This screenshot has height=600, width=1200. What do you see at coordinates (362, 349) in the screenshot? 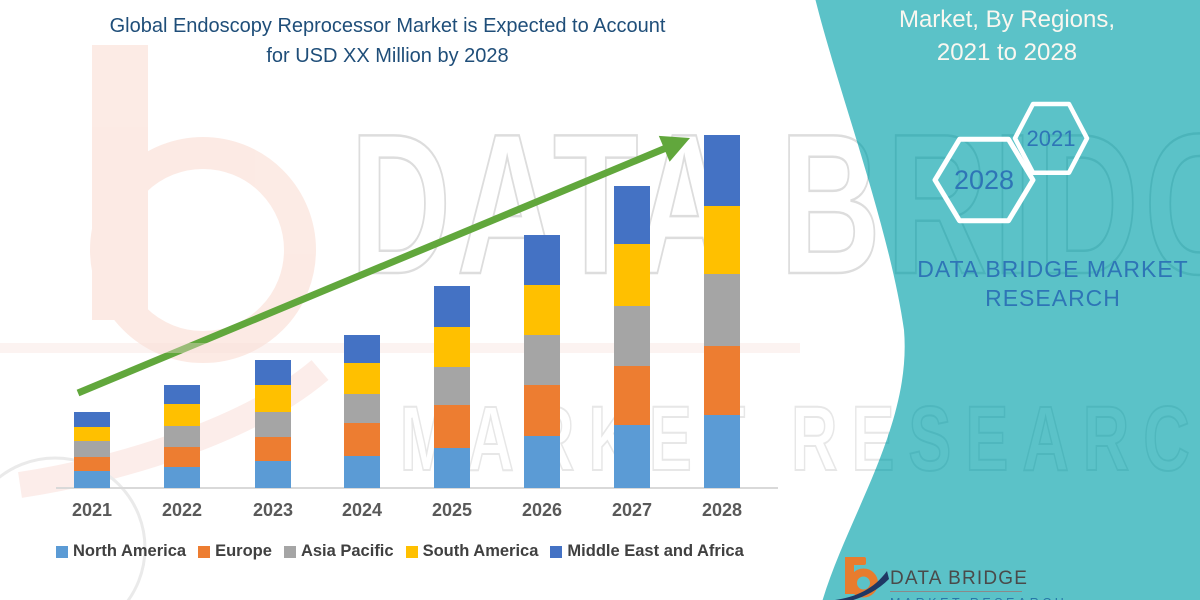
I see `bar-segment-middle-east-and-africa-2024` at bounding box center [362, 349].